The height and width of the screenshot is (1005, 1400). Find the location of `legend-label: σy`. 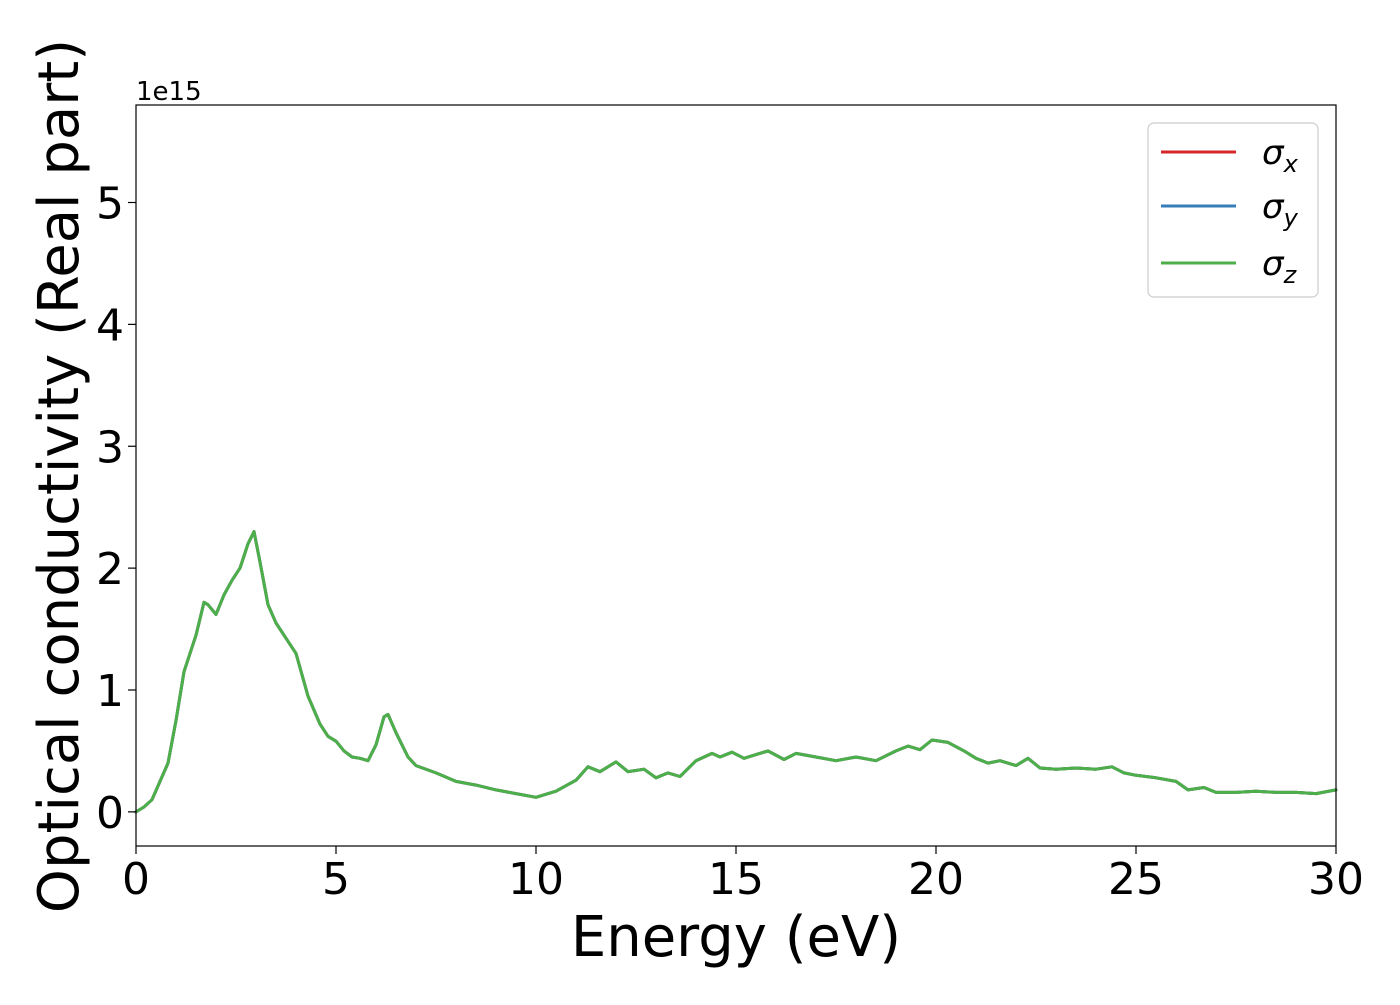

legend-label: σy is located at coordinates (1280, 209).